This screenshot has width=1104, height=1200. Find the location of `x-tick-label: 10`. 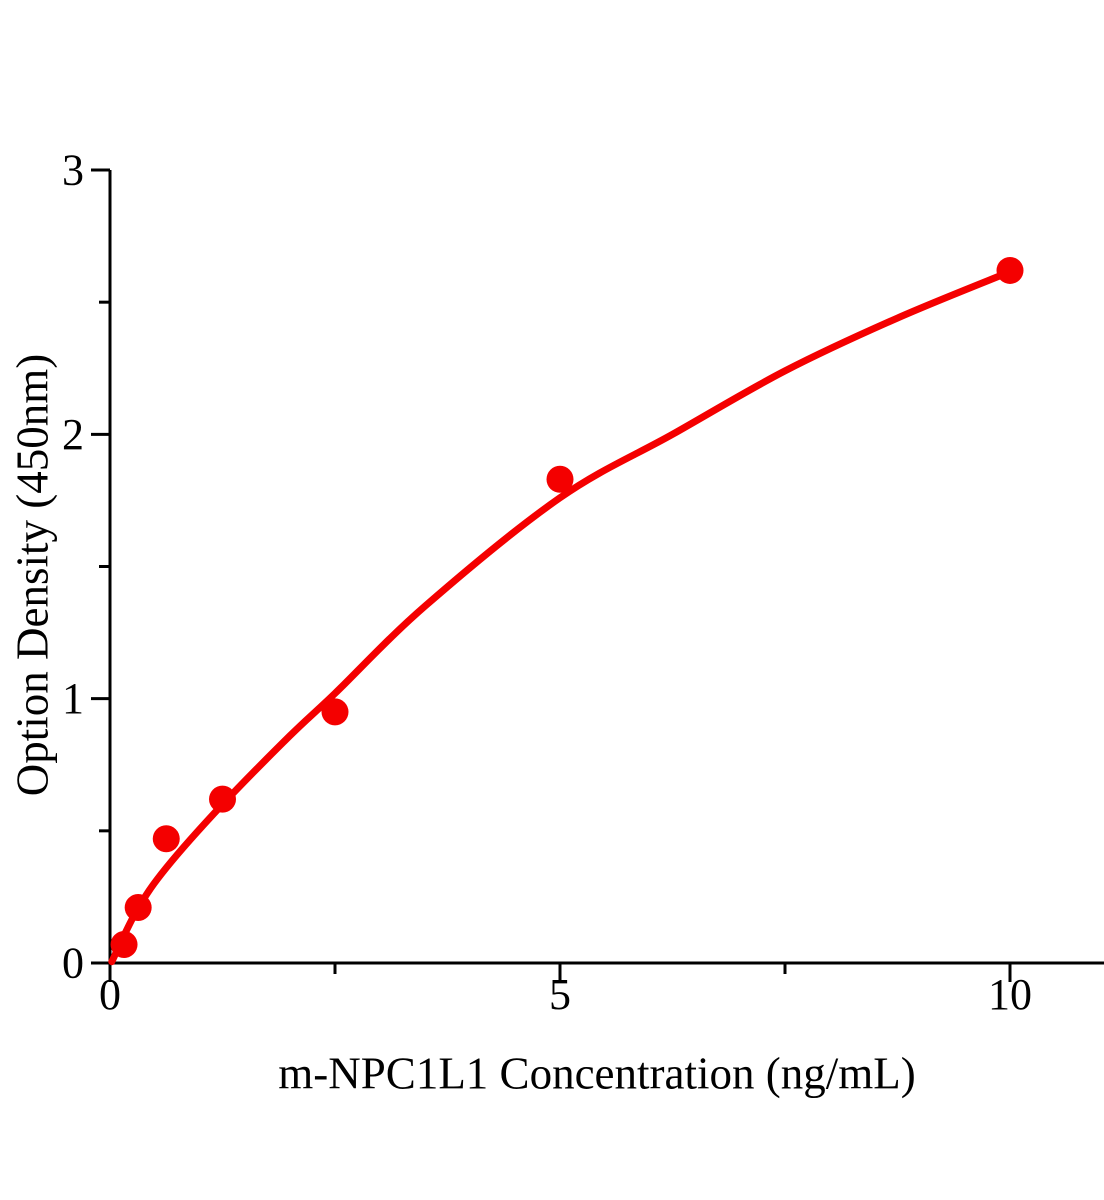

x-tick-label: 10 is located at coordinates (1010, 994).